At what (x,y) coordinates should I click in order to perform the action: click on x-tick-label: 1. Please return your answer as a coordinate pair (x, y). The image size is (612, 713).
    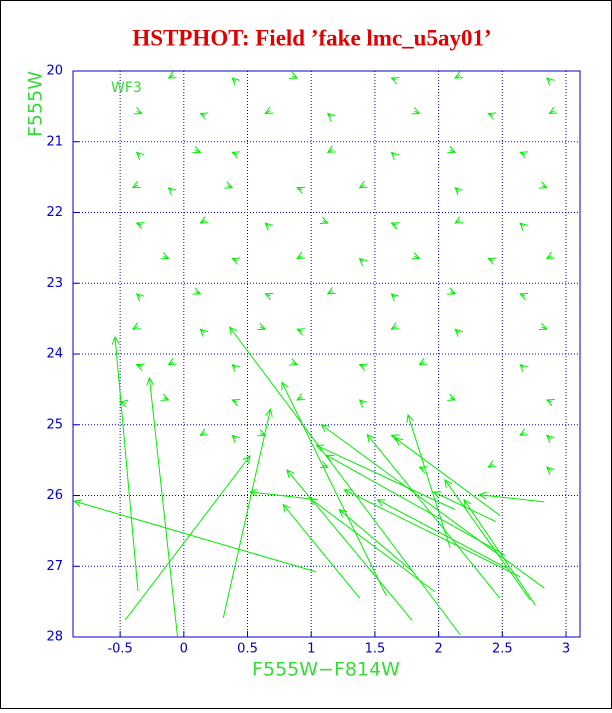
    Looking at the image, I should click on (311, 649).